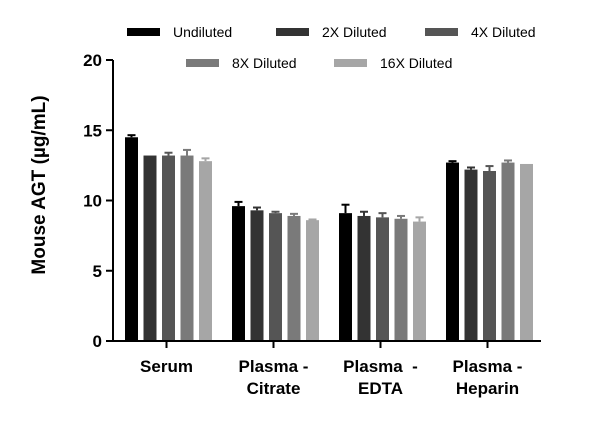  What do you see at coordinates (166, 366) in the screenshot?
I see `x-tick-label: Serum` at bounding box center [166, 366].